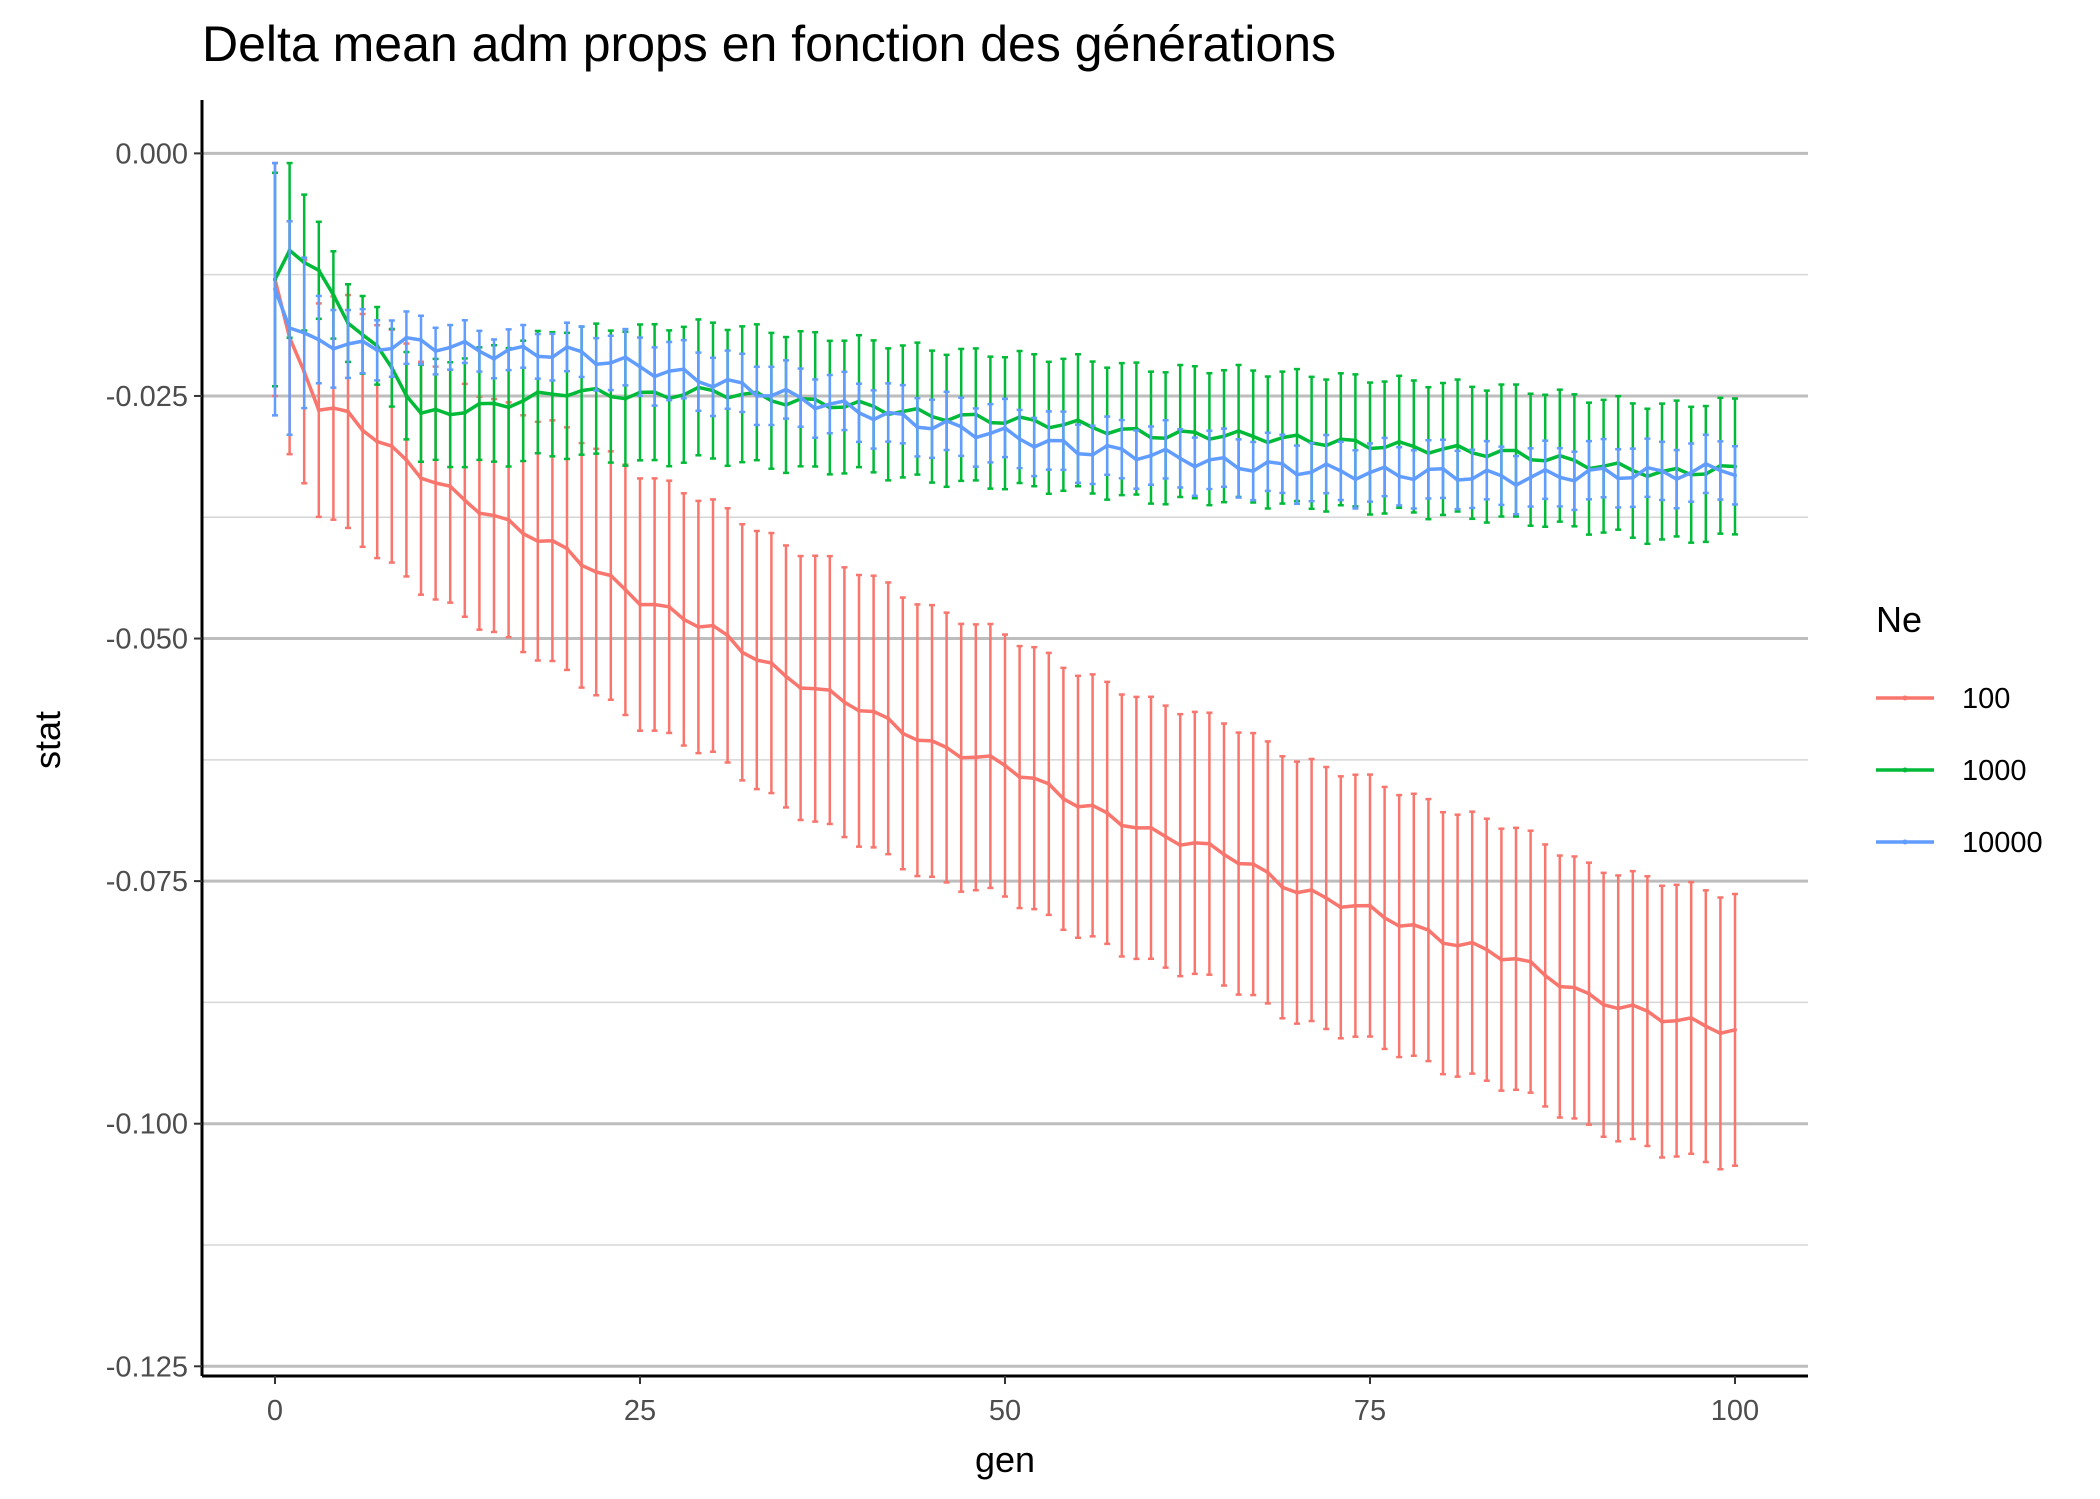 The image size is (2100, 1499). I want to click on x-tick-label: 25, so click(640, 1411).